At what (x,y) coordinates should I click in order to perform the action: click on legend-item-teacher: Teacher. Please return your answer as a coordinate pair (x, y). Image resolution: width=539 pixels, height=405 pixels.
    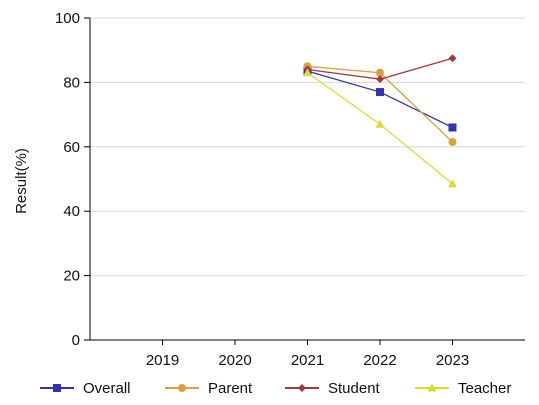
    Looking at the image, I should click on (463, 388).